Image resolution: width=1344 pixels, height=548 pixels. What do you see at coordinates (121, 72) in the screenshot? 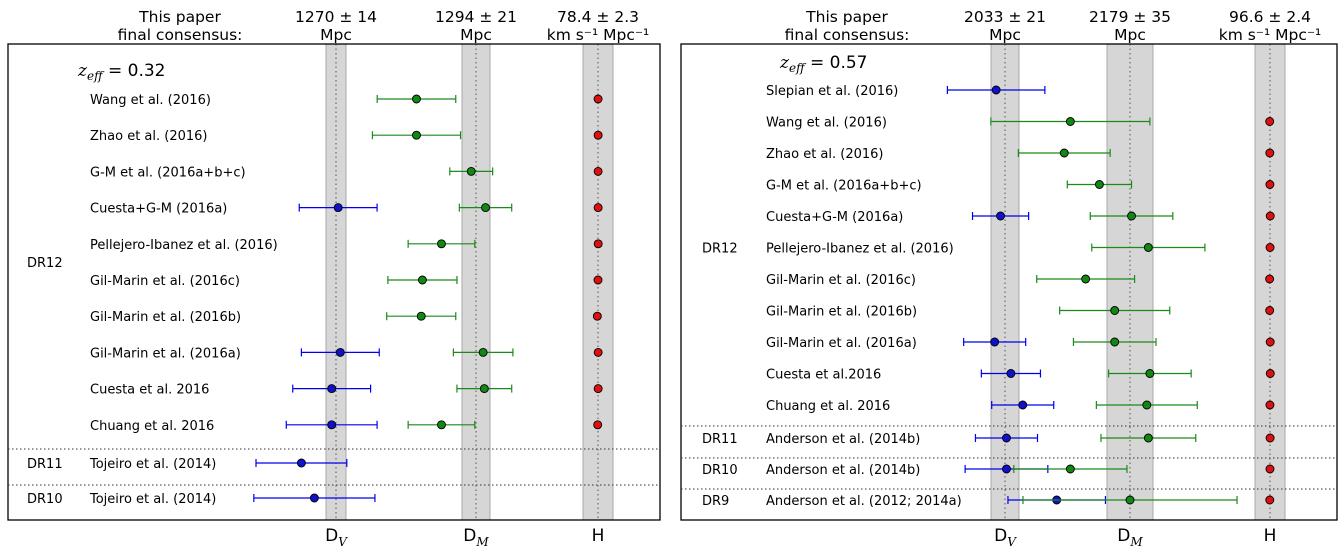
I see `zeff-label: zeff = 0.32` at bounding box center [121, 72].